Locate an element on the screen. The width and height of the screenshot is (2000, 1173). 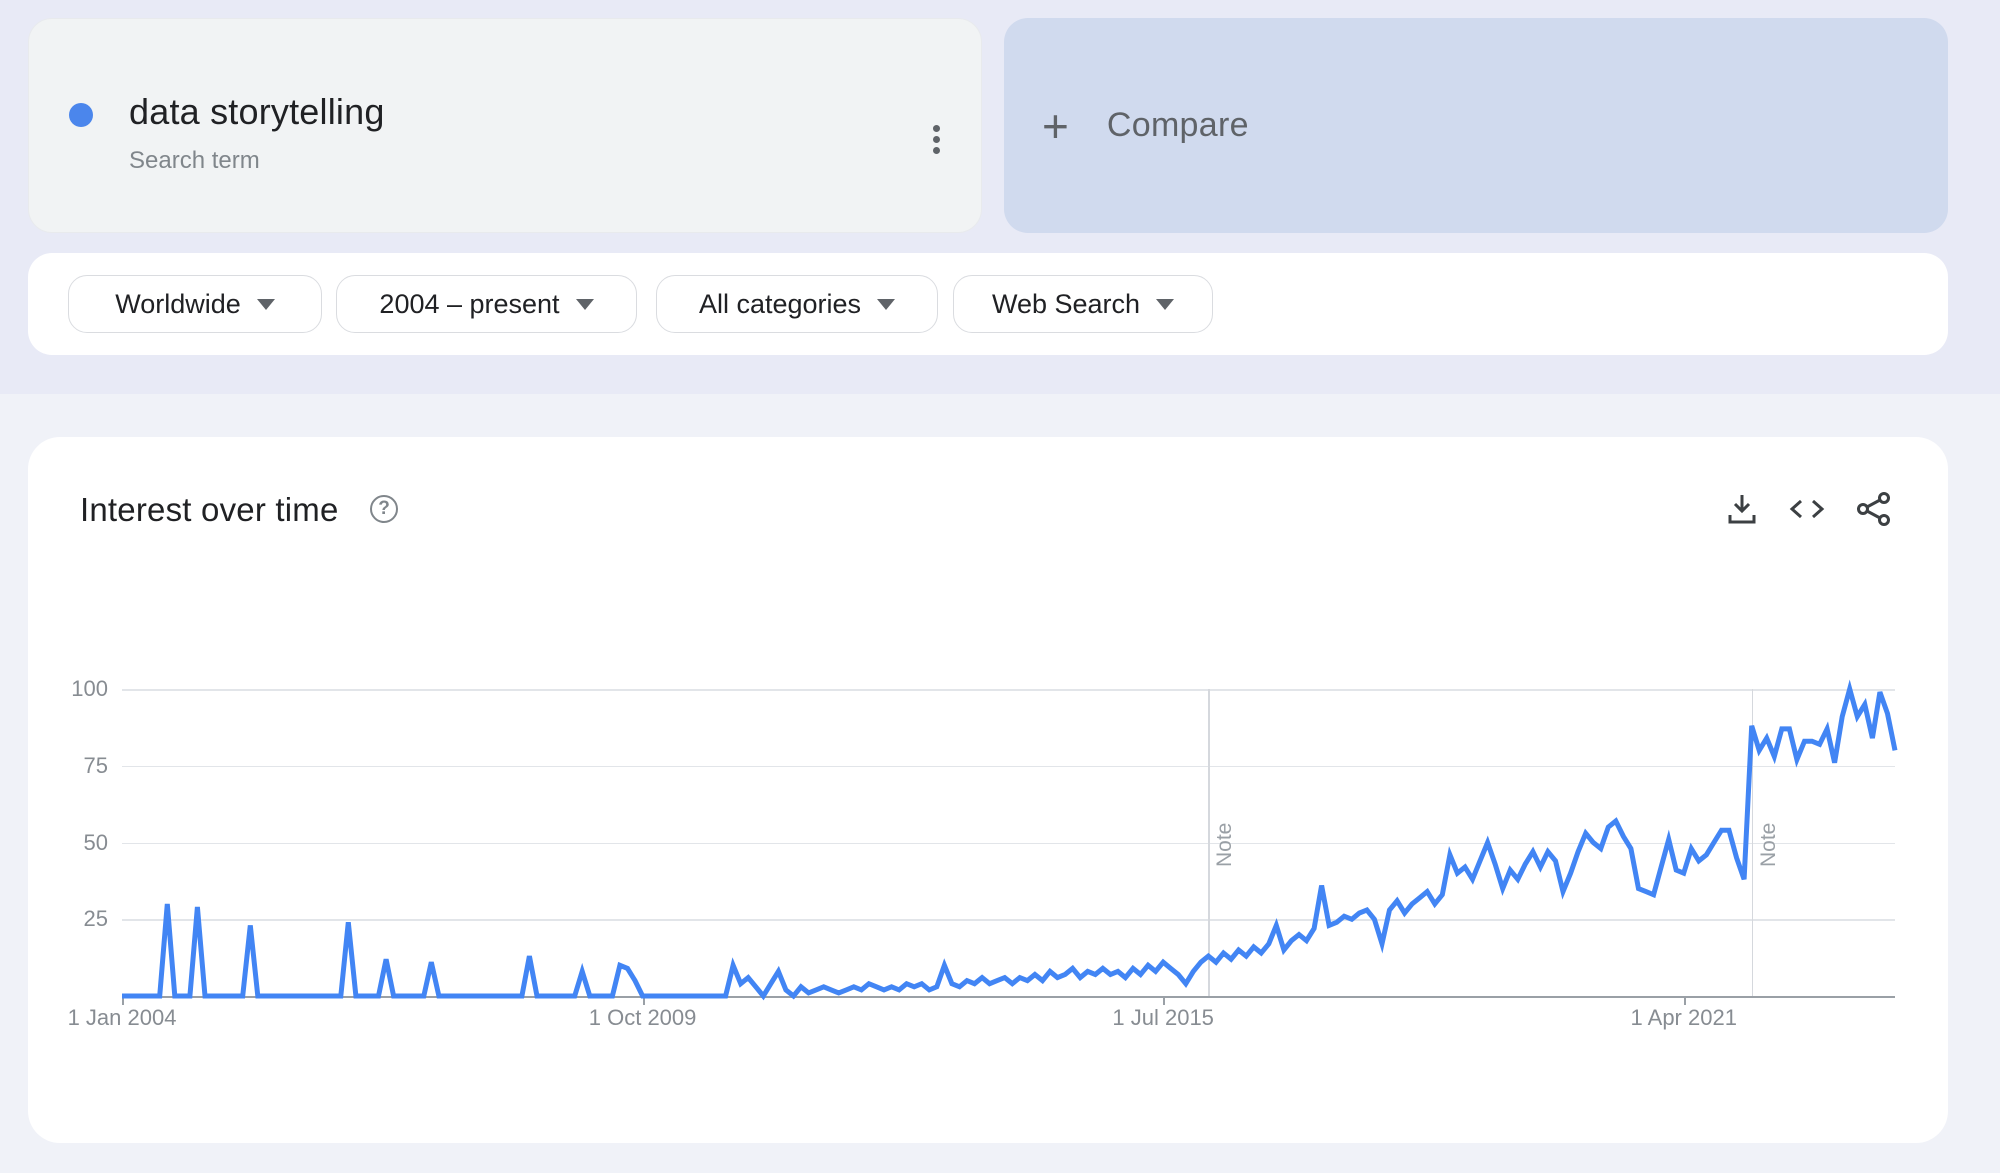
time-range-filter-dropdown: 2004 – present is located at coordinates (486, 304).